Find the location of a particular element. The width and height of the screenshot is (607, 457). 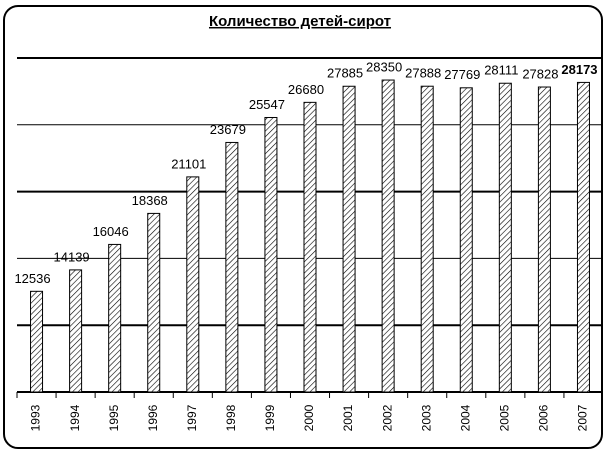

x-tick-label: 1995 is located at coordinates (114, 417).